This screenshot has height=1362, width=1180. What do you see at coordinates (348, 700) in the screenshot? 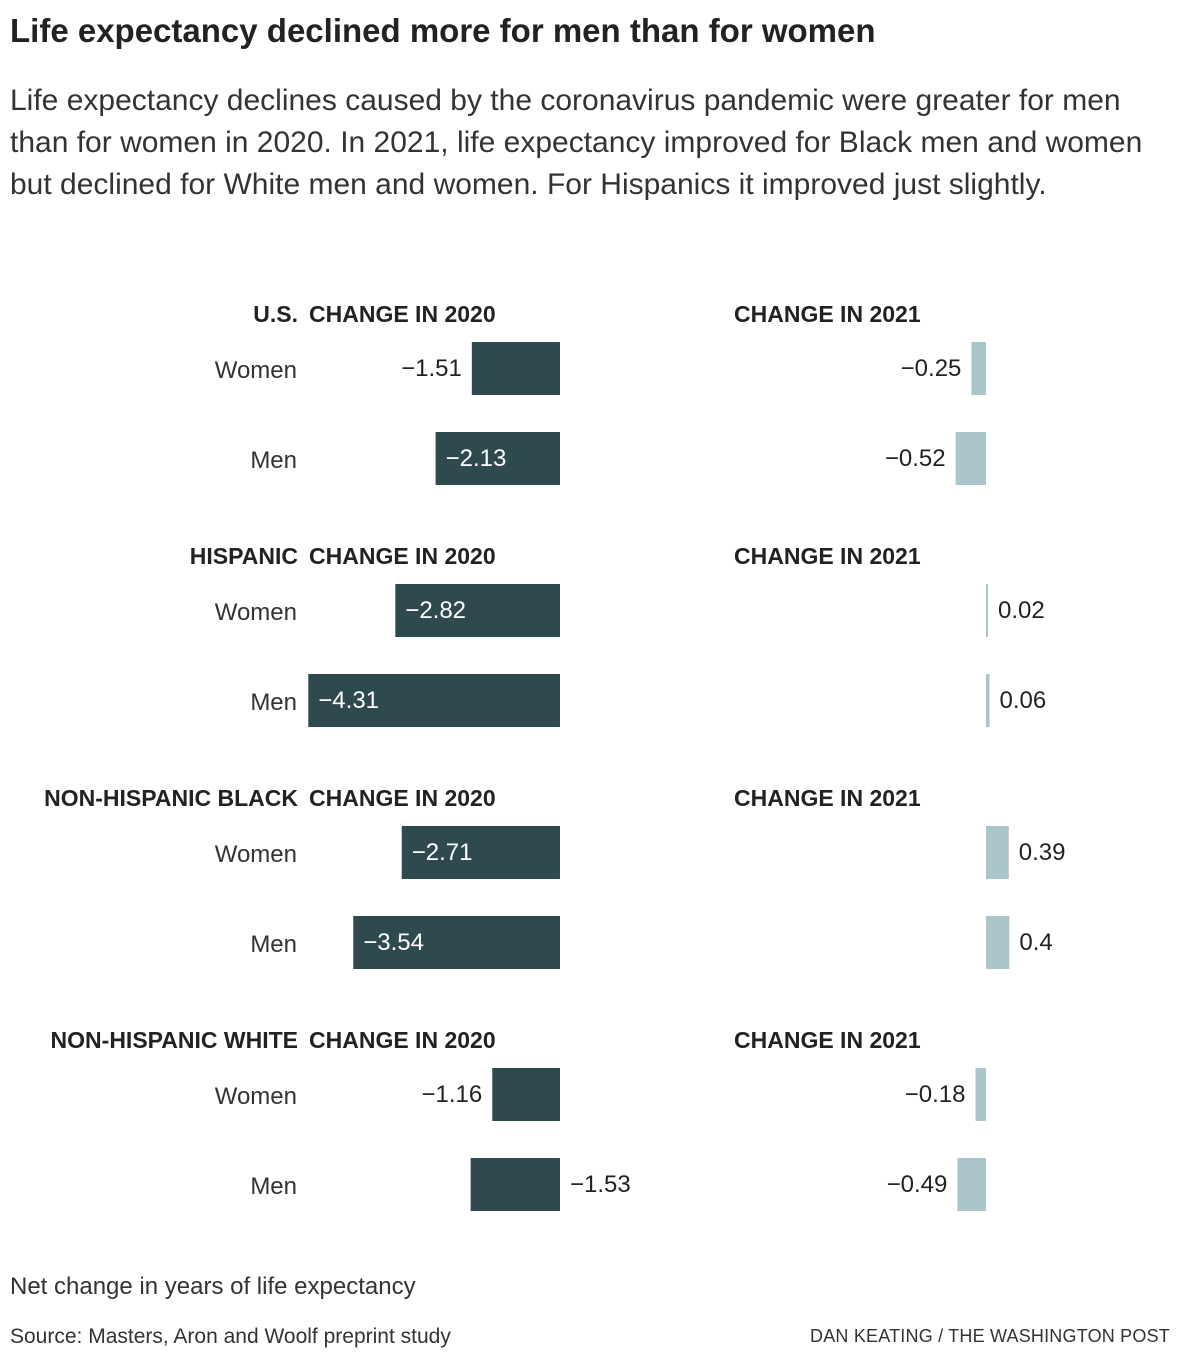
I see `data-label-2020: −4.31` at bounding box center [348, 700].